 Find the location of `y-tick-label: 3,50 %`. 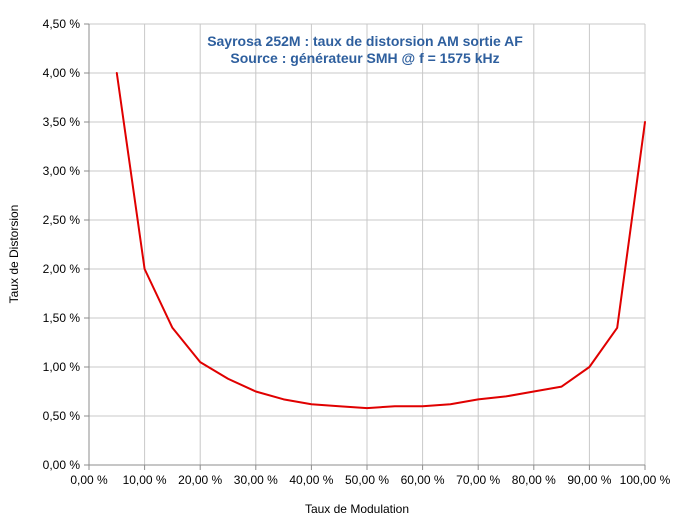

y-tick-label: 3,50 % is located at coordinates (62, 122).